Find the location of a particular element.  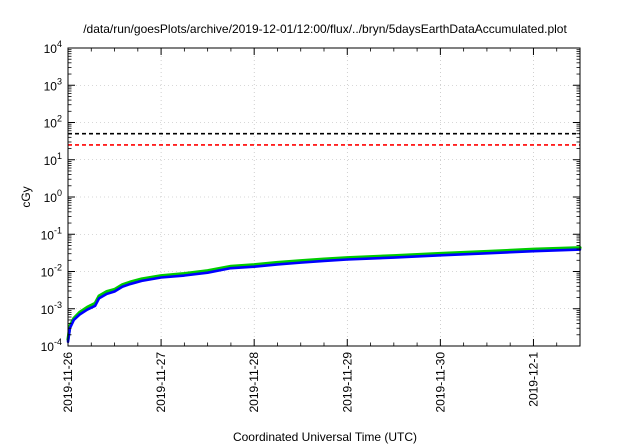

y-tick-label: 10⁻¹ is located at coordinates (51, 233).